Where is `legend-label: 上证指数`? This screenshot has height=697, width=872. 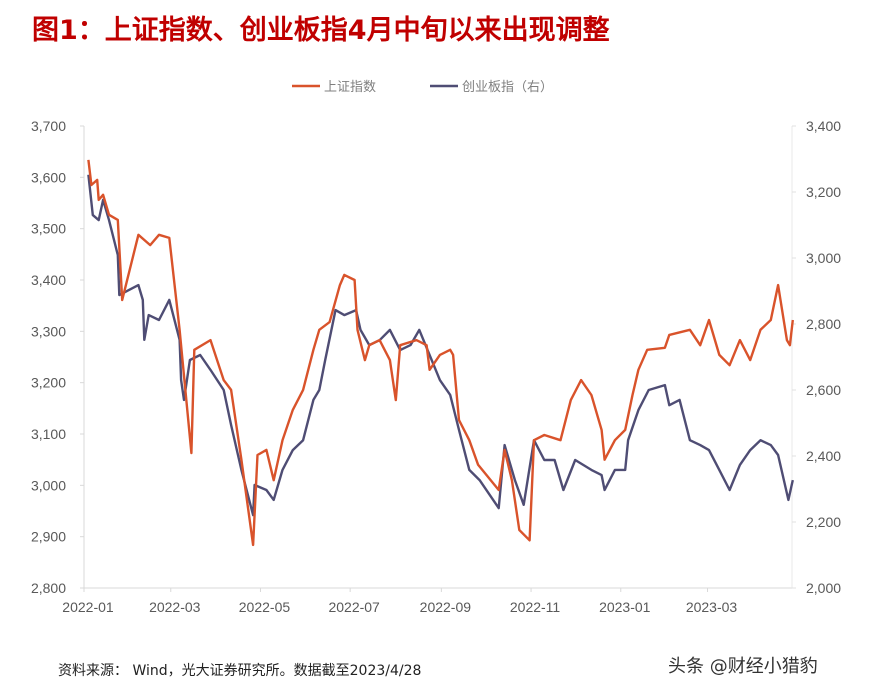
legend-label: 上证指数 is located at coordinates (350, 87).